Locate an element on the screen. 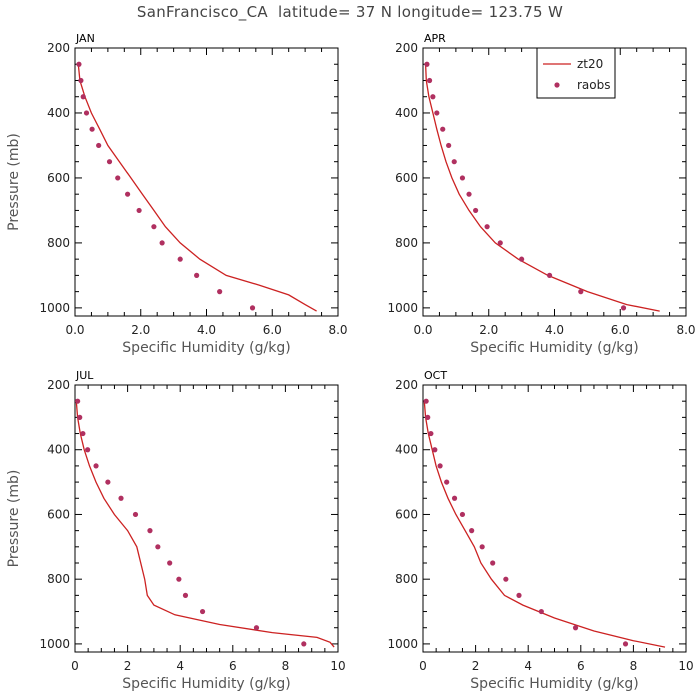  legend-label-zt20: zt20 is located at coordinates (590, 64).